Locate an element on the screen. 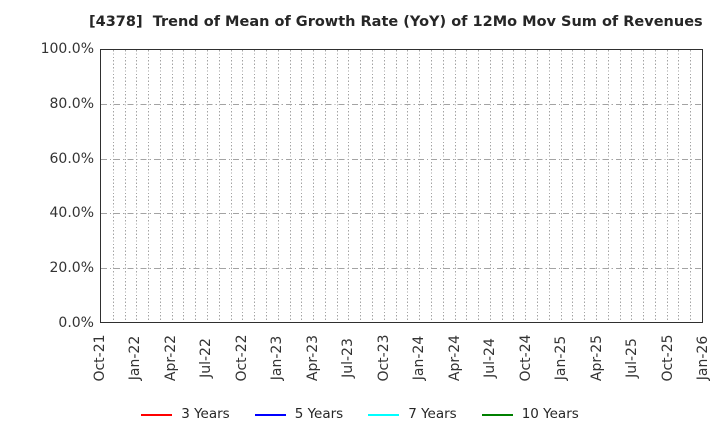 The height and width of the screenshot is (440, 720). y-tick-label: 60.0% is located at coordinates (71, 158).